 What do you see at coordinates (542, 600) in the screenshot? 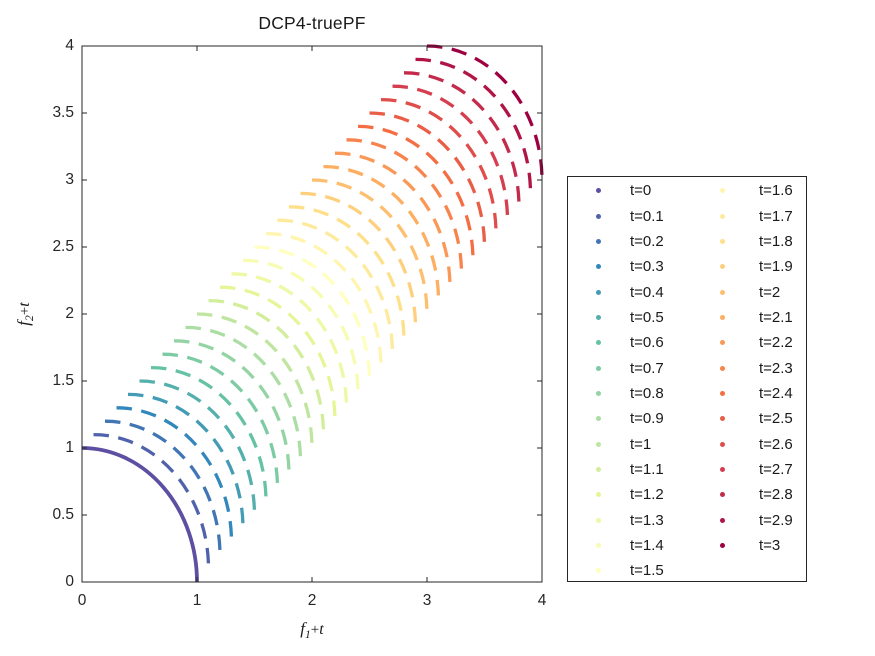
I see `x-tick-label: 4` at bounding box center [542, 600].